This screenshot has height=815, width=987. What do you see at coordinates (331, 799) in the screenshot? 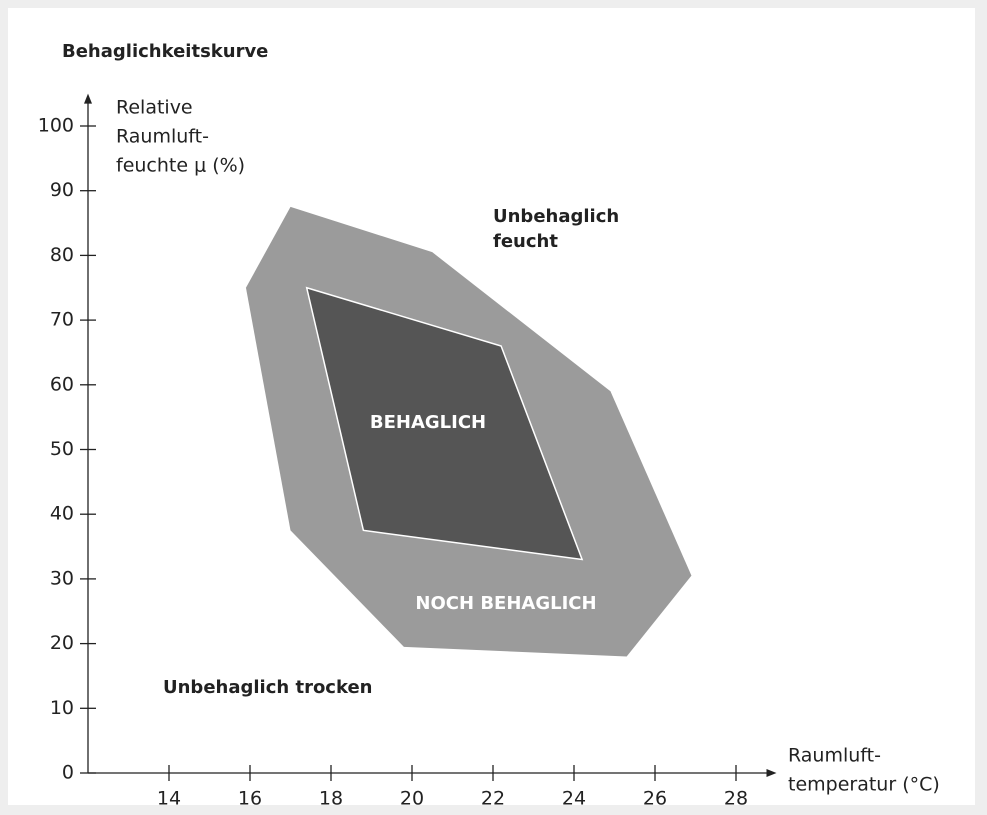
I see `x-tick-label: 18` at bounding box center [331, 799].